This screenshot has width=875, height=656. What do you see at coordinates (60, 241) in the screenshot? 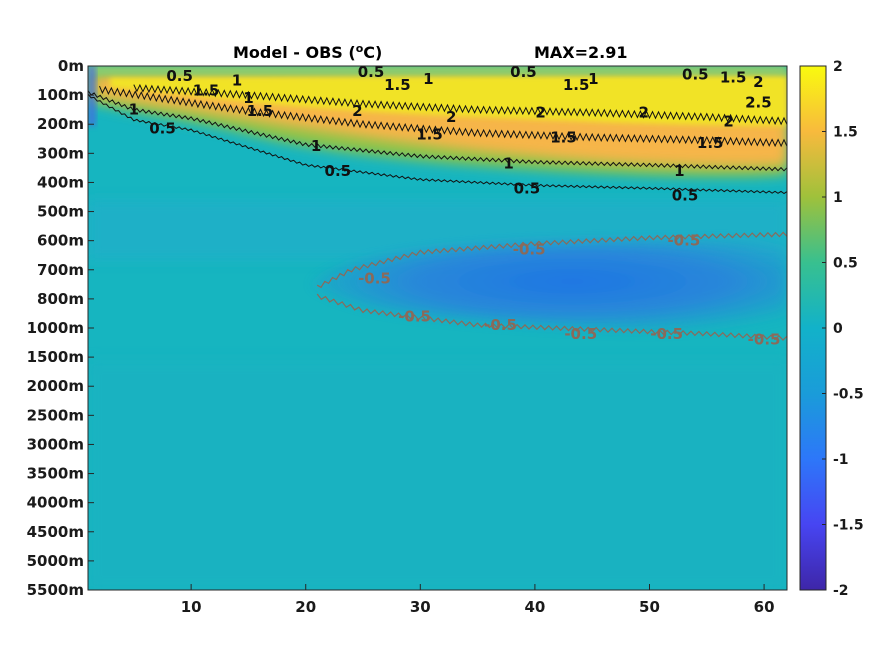
I see `y-tick-label: 600m` at bounding box center [60, 241].